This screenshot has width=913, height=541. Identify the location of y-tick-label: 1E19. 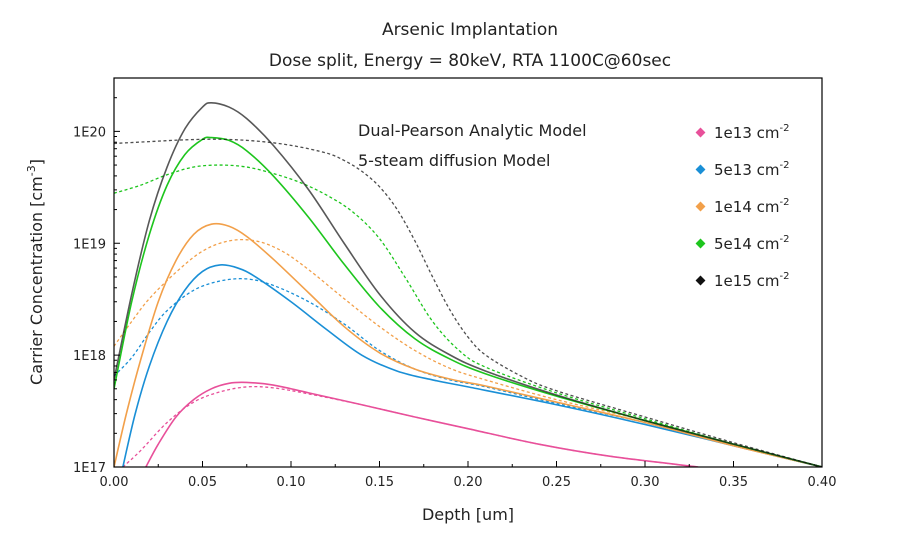
(89, 244).